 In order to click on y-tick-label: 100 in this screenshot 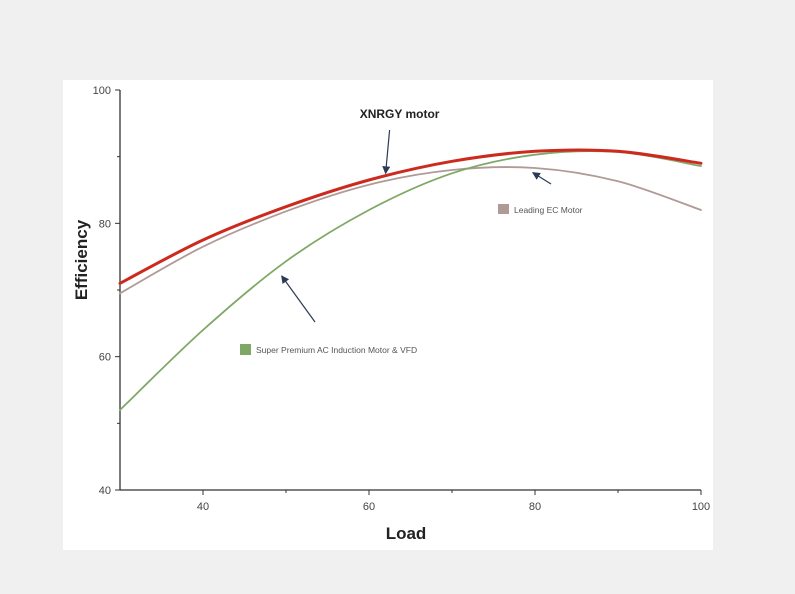, I will do `click(102, 91)`.